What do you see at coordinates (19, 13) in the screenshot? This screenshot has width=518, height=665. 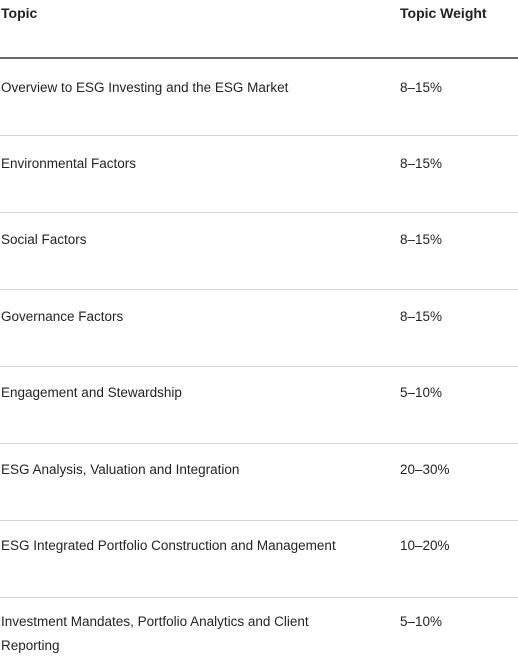 I see `topic-column-header: Topic` at bounding box center [19, 13].